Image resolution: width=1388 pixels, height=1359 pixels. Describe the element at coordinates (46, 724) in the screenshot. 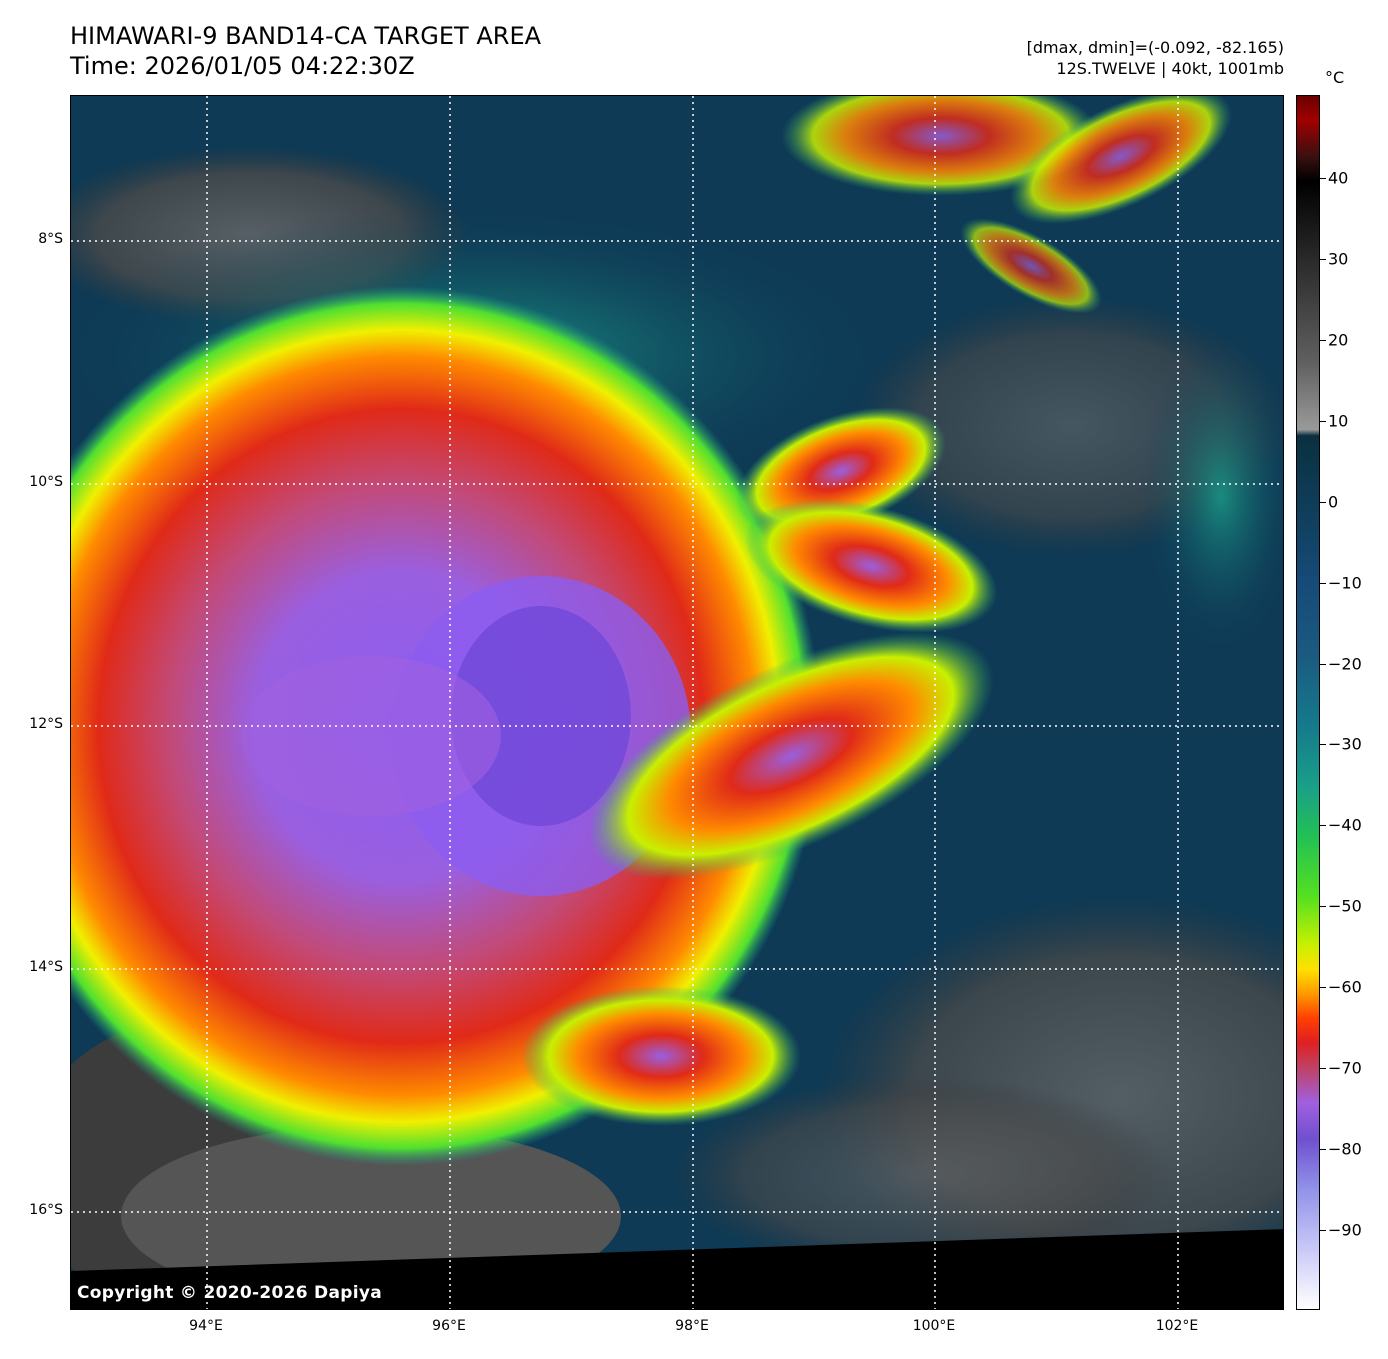

I see `lat-label: 12°S` at that location.